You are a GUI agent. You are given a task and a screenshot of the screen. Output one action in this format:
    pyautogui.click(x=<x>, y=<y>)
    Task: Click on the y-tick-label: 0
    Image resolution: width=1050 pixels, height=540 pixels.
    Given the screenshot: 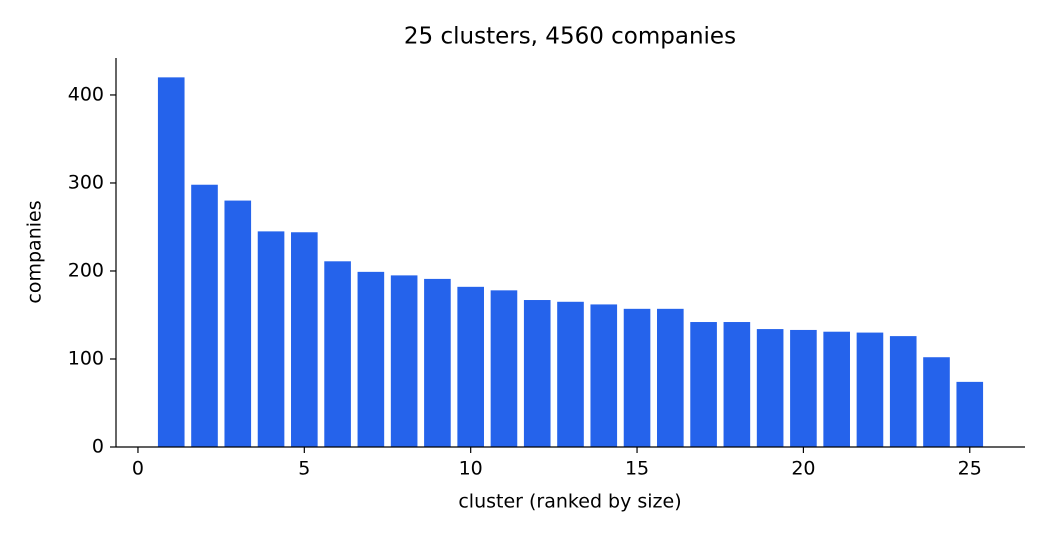 What is the action you would take?
    pyautogui.click(x=98, y=447)
    